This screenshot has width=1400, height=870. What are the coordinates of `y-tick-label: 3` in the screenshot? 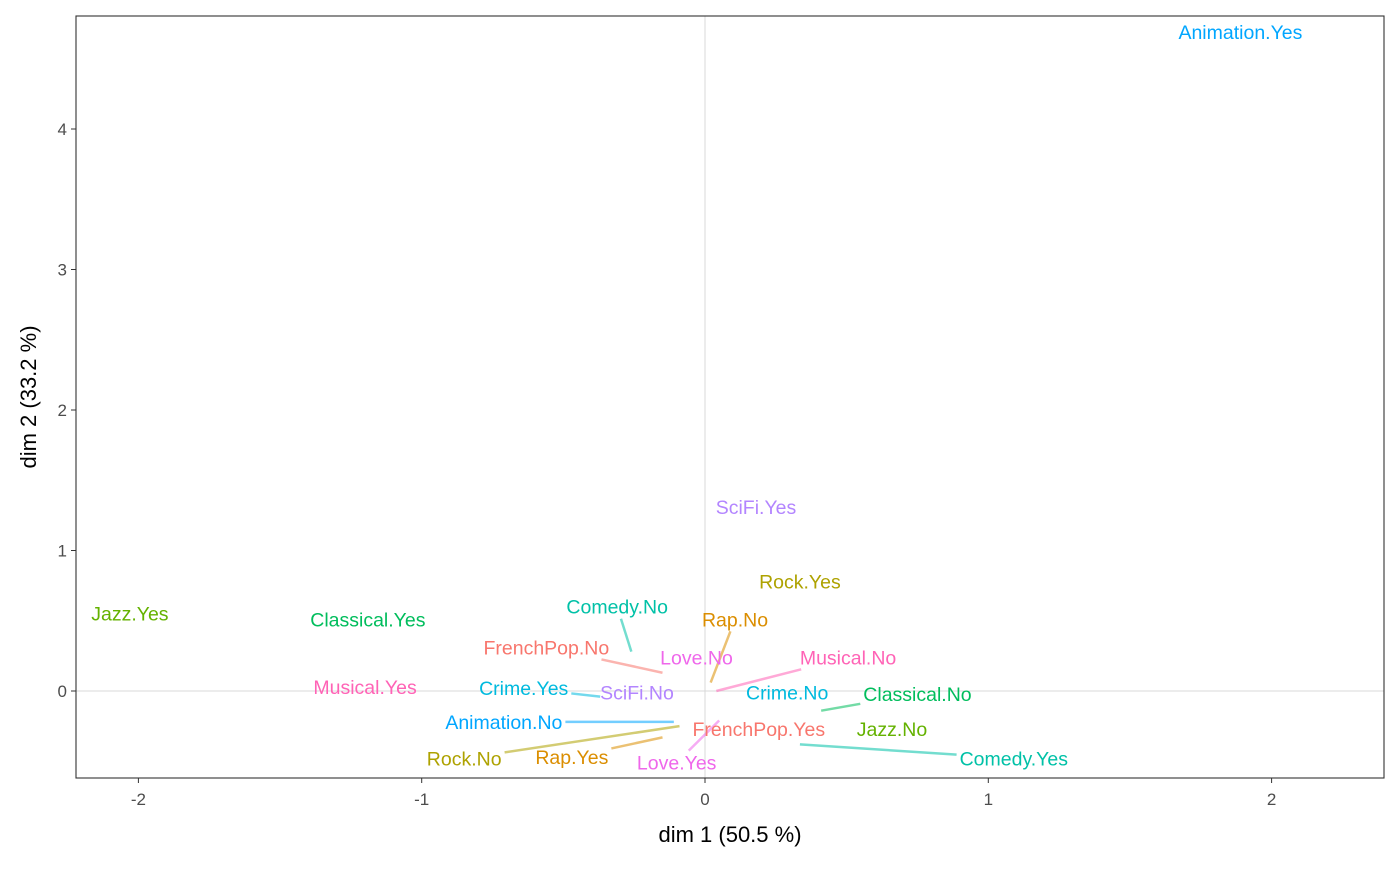 It's located at (62, 270).